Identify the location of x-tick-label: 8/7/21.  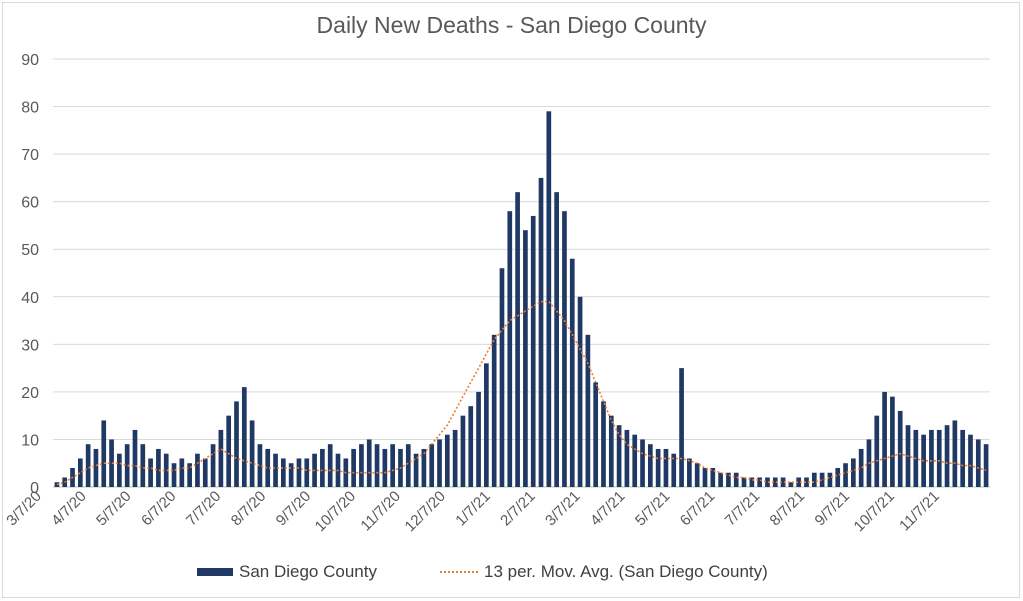
(788, 509).